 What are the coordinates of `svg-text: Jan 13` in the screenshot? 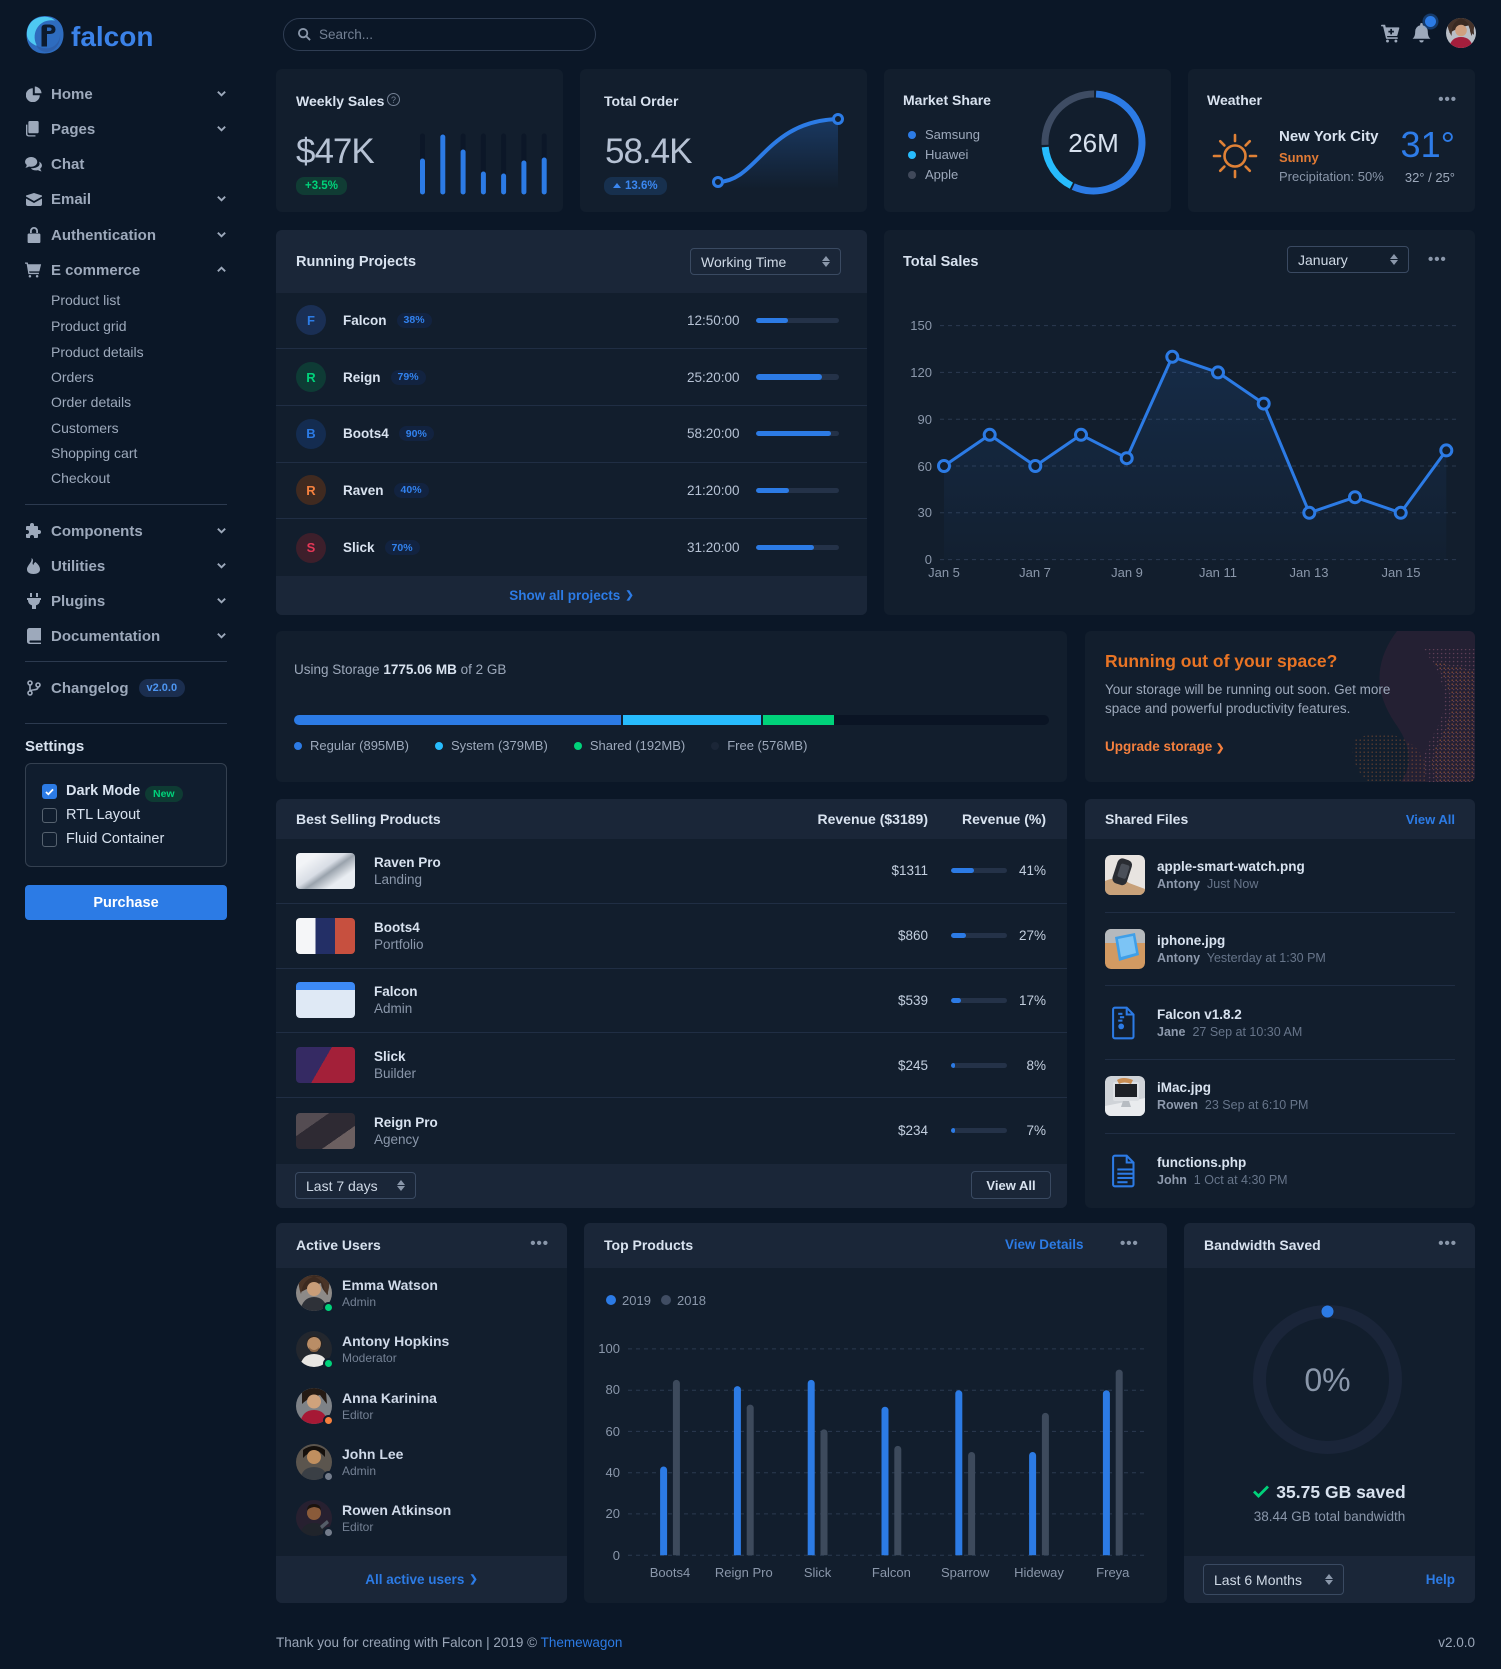 It's located at (1308, 572).